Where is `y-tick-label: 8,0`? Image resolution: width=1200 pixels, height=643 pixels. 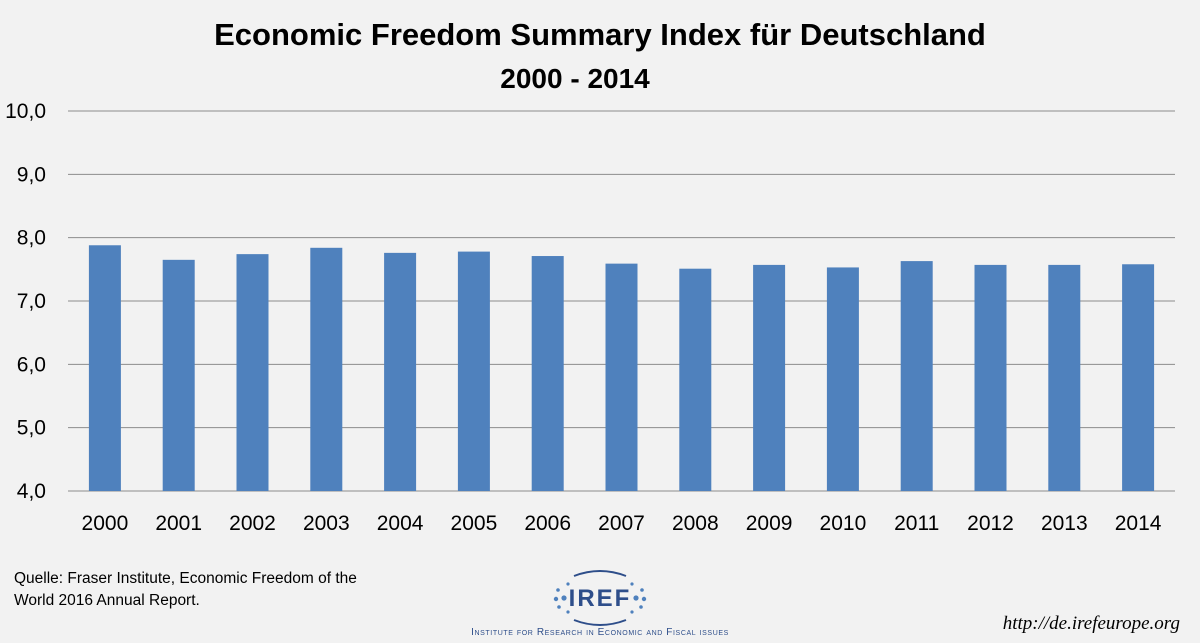
y-tick-label: 8,0 is located at coordinates (31, 238).